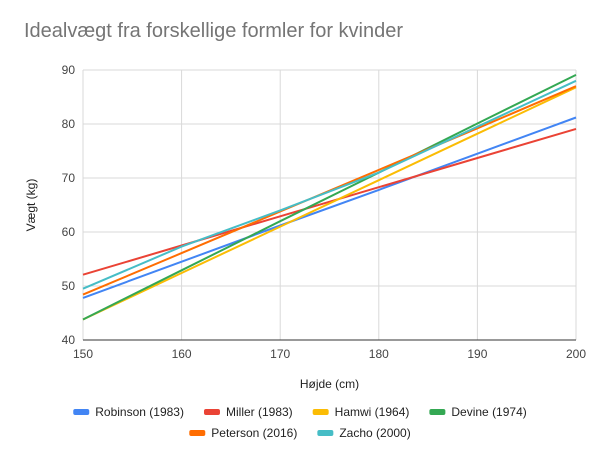  Describe the element at coordinates (69, 178) in the screenshot. I see `y-tick-label: 70` at that location.